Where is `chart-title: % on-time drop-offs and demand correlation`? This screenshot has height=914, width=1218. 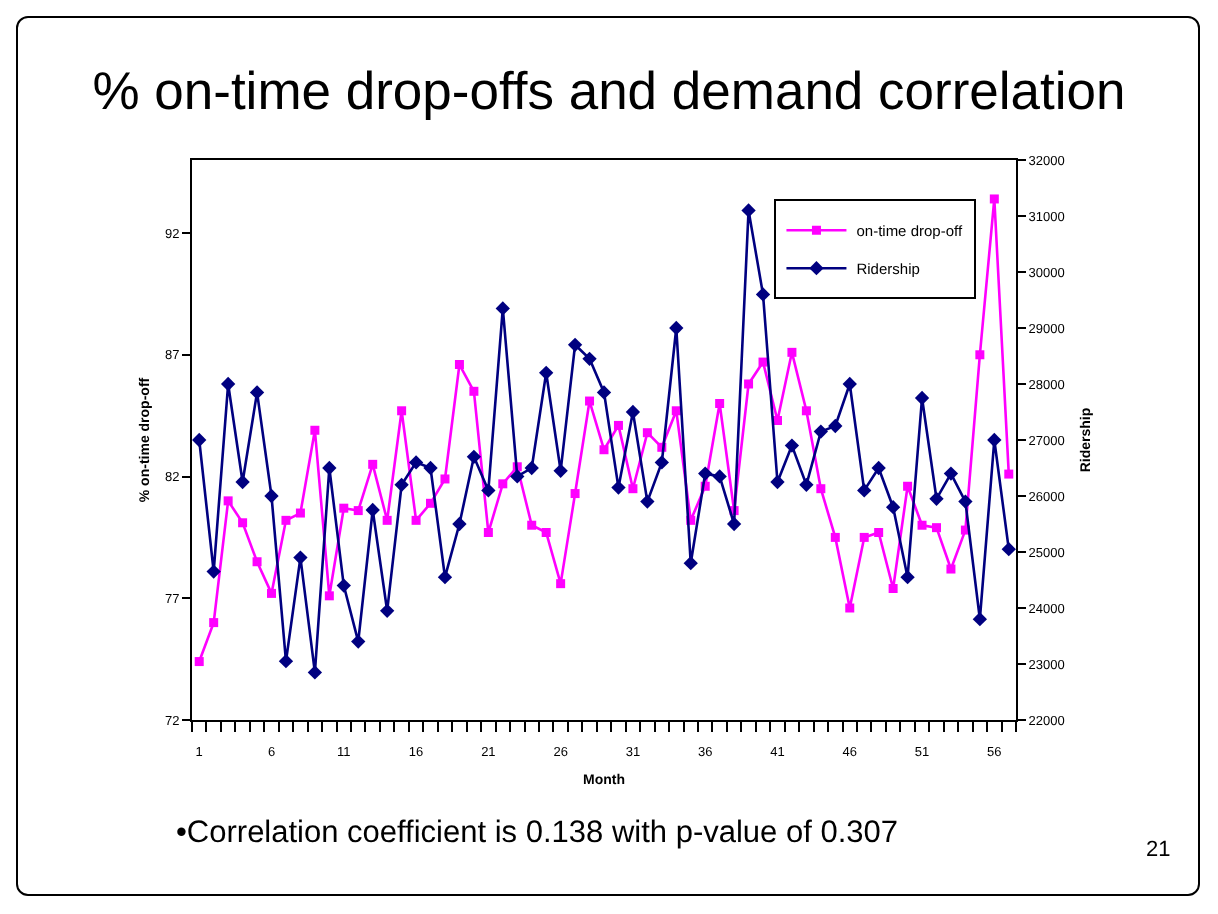
chart-title: % on-time drop-offs and demand correlation is located at coordinates (609, 90).